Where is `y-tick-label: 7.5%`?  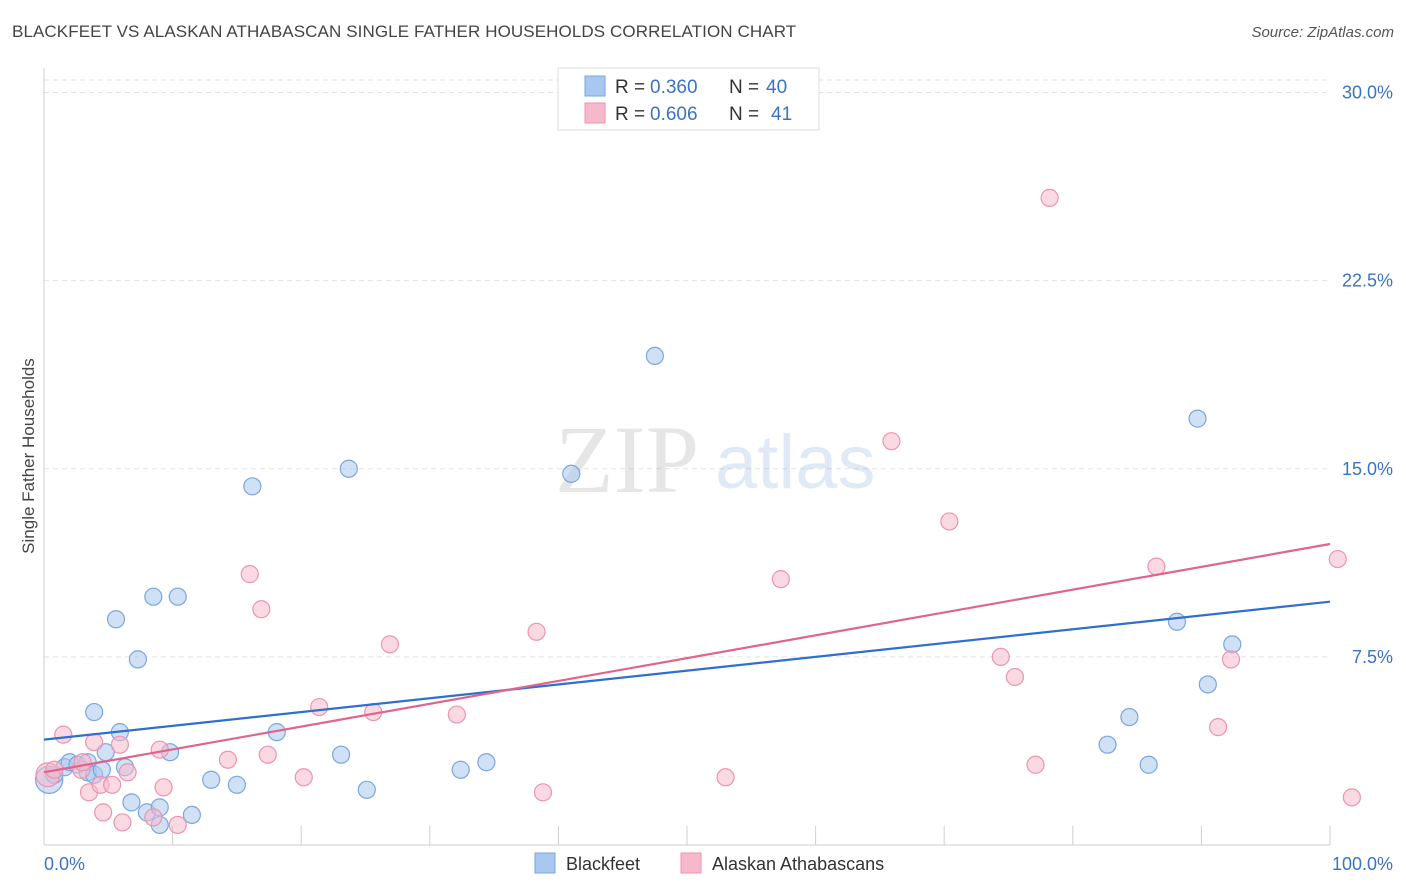
y-tick-label: 7.5% is located at coordinates (1372, 657).